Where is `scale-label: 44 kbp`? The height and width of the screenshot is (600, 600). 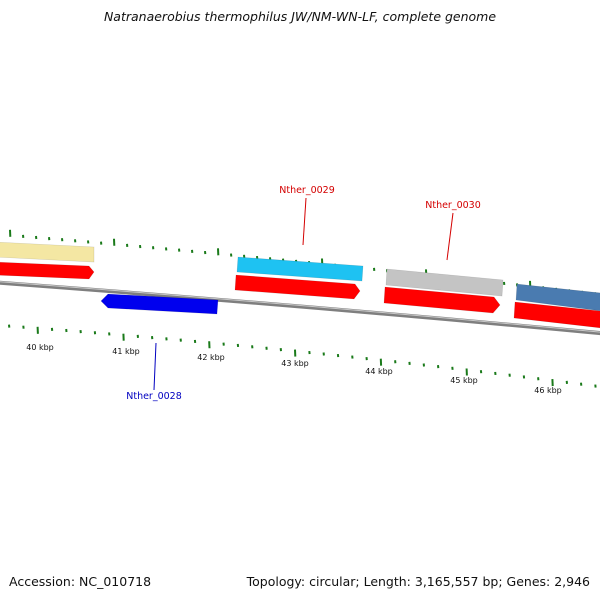
scale-label: 44 kbp is located at coordinates (379, 371).